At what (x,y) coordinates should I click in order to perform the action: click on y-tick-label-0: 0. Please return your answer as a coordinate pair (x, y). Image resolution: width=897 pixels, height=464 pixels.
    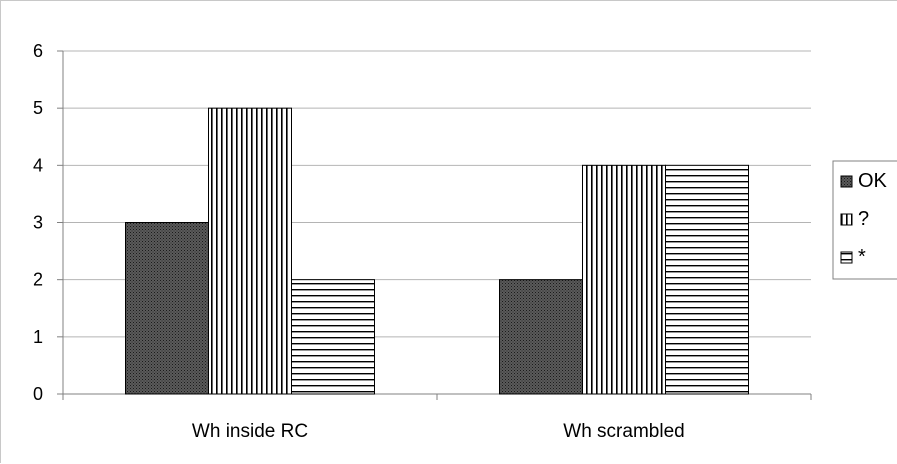
    Looking at the image, I should click on (38, 394).